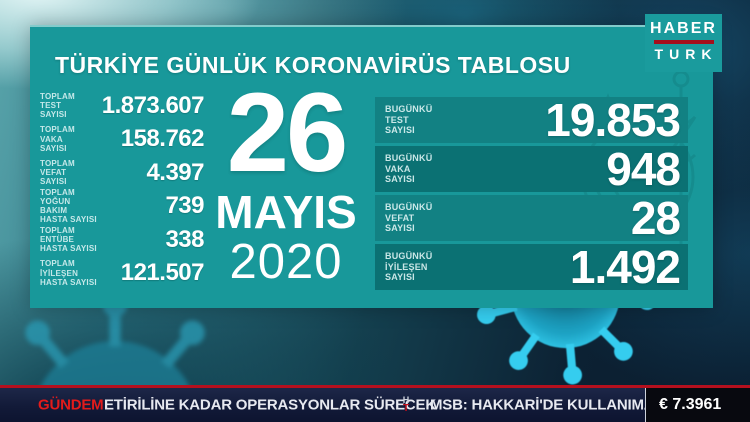 This screenshot has height=422, width=750. I want to click on stat-value: 338, so click(184, 239).